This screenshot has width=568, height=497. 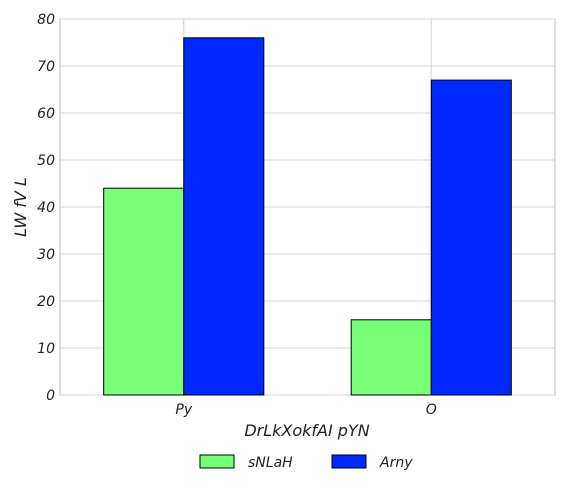 What do you see at coordinates (20, 207) in the screenshot?
I see `y-axis-label: LW fV L` at bounding box center [20, 207].